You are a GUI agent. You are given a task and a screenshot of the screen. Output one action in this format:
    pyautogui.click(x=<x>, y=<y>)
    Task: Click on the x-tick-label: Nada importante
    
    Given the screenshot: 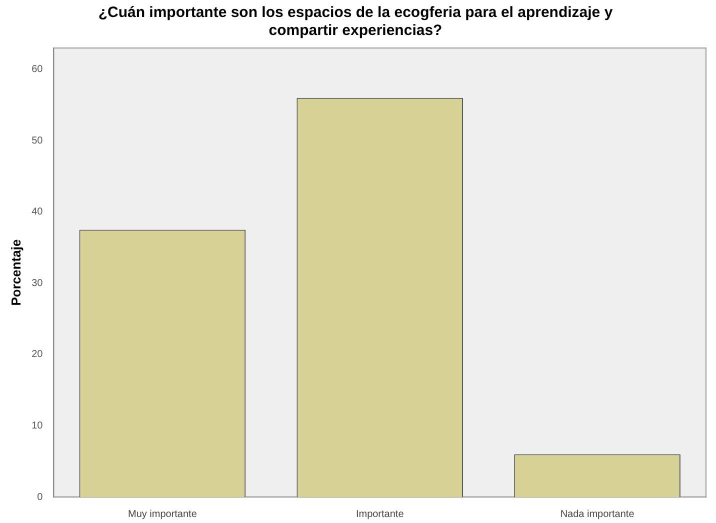 What is the action you would take?
    pyautogui.click(x=597, y=514)
    